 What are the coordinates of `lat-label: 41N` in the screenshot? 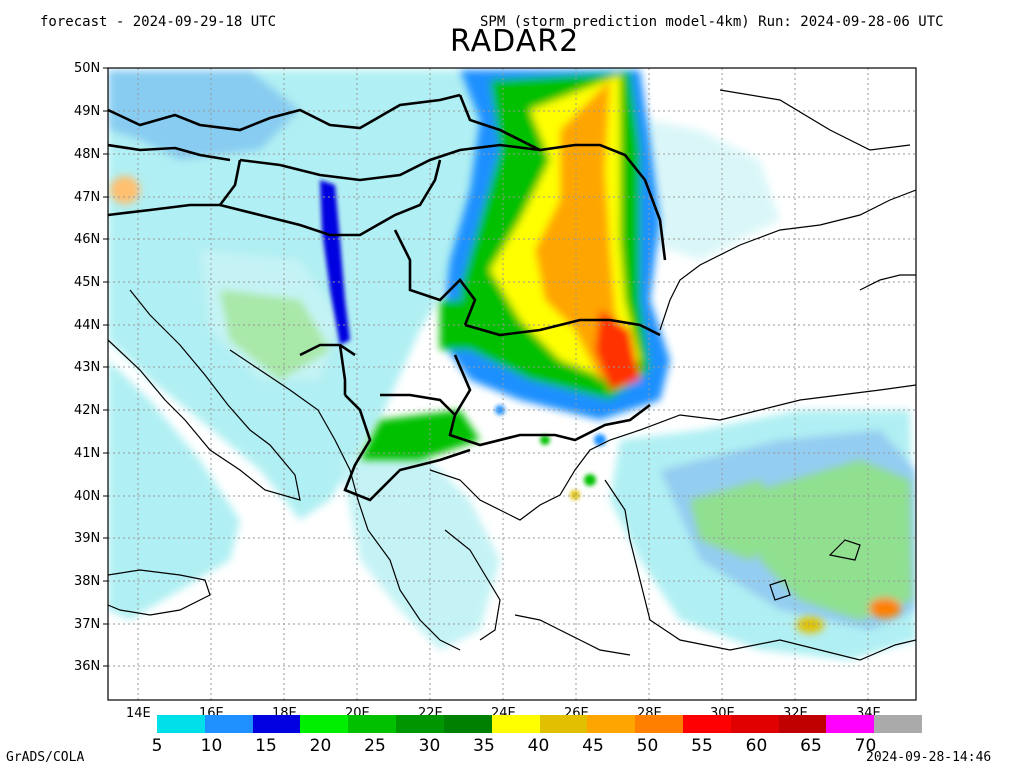 It's located at (87, 453).